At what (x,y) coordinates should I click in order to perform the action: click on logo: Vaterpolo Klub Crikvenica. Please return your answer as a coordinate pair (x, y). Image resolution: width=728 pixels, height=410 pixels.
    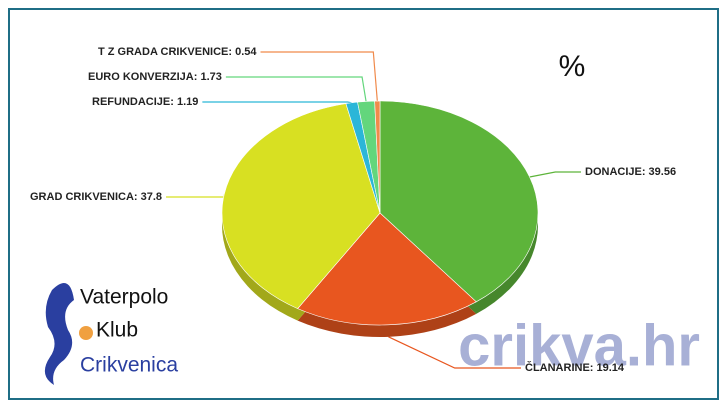
    Looking at the image, I should click on (111, 333).